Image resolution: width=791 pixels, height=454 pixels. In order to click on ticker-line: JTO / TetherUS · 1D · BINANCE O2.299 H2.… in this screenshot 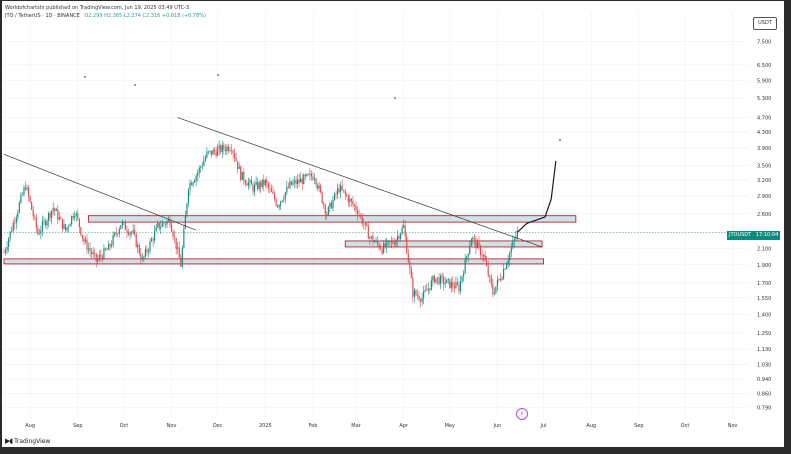, I will do `click(107, 16)`.